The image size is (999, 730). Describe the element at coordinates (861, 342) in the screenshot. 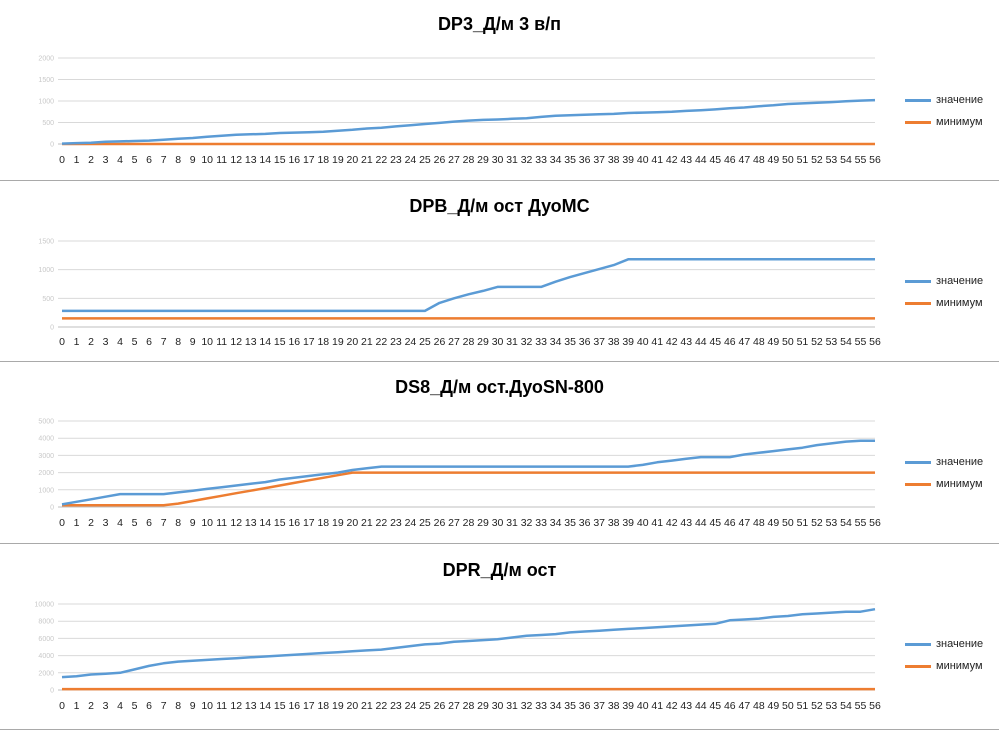

I see `x-tick-label: 55` at that location.